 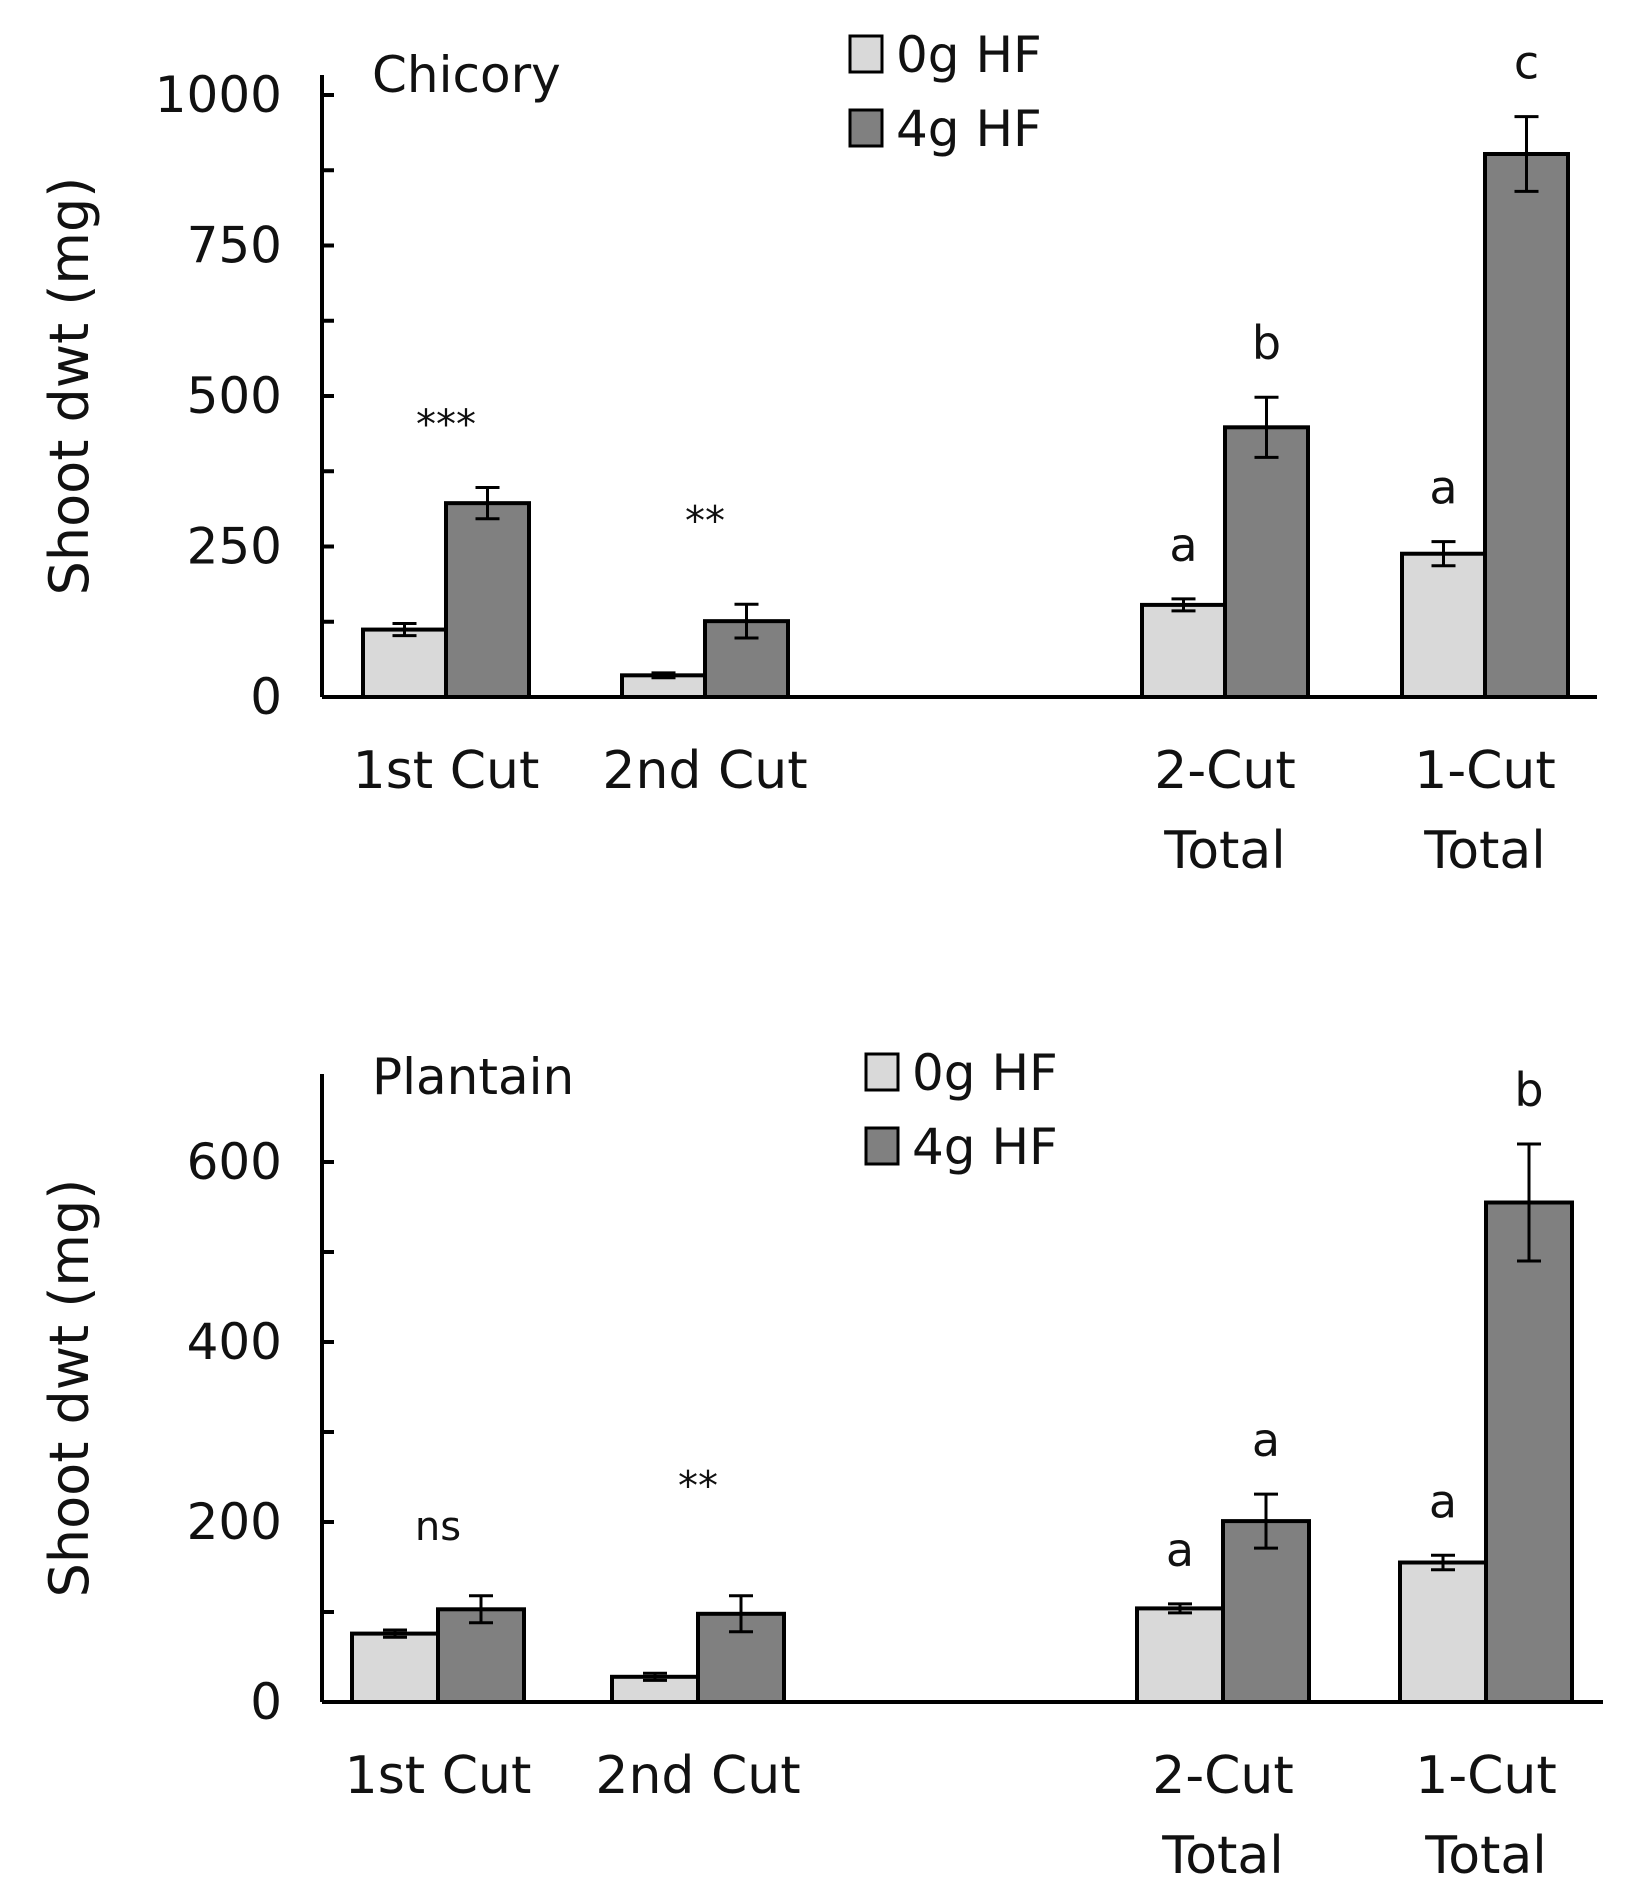 What do you see at coordinates (234, 396) in the screenshot?
I see `y-tick-label: 500` at bounding box center [234, 396].